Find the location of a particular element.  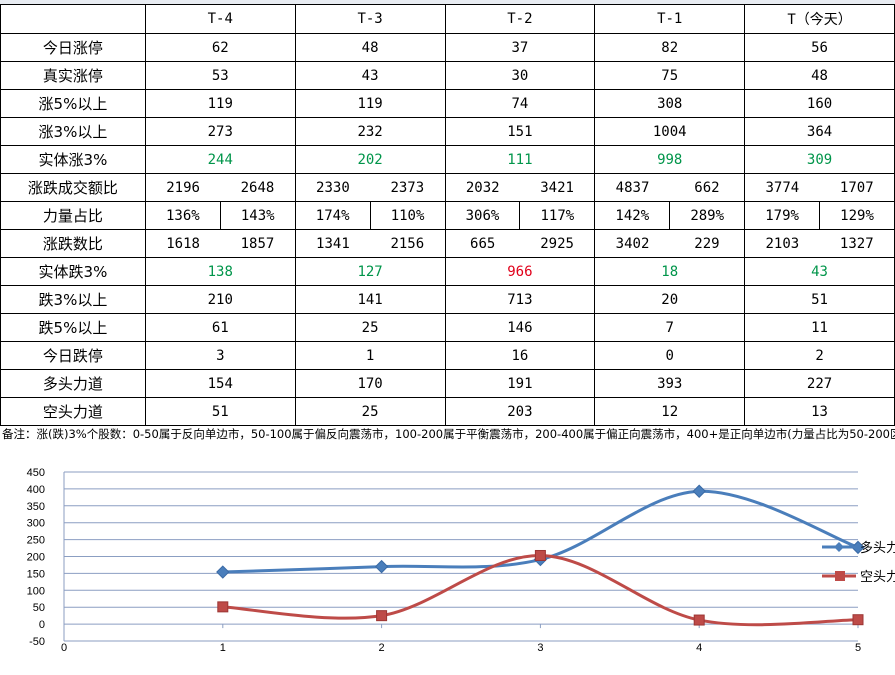

row-label: 真实涨停 is located at coordinates (73, 75).